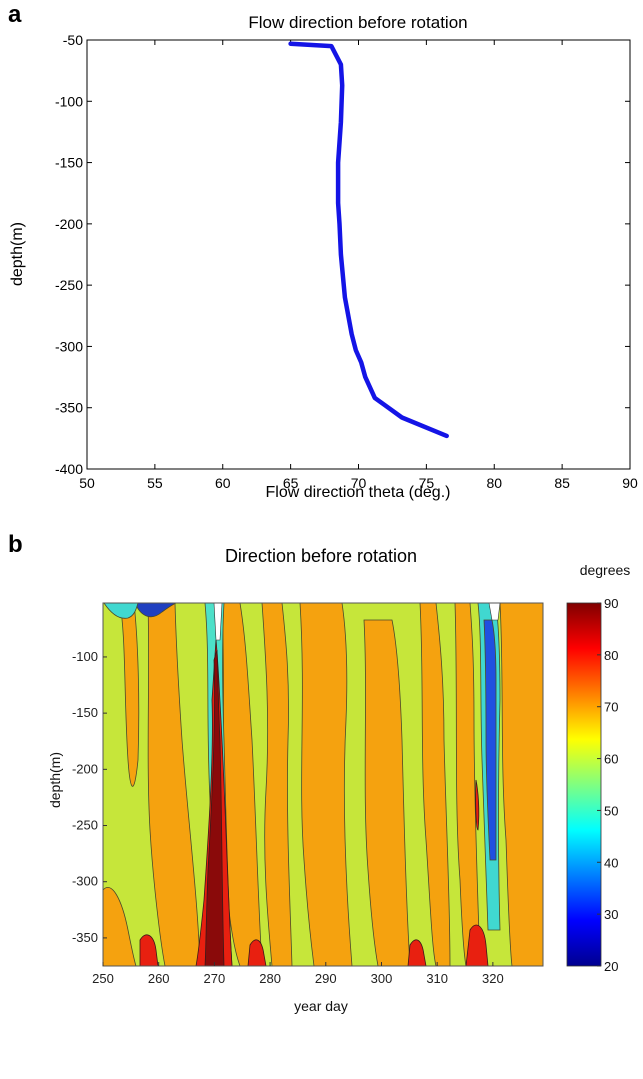 Image resolution: width=643 pixels, height=1079 pixels. Describe the element at coordinates (427, 483) in the screenshot. I see `x-tick-label: 75` at that location.